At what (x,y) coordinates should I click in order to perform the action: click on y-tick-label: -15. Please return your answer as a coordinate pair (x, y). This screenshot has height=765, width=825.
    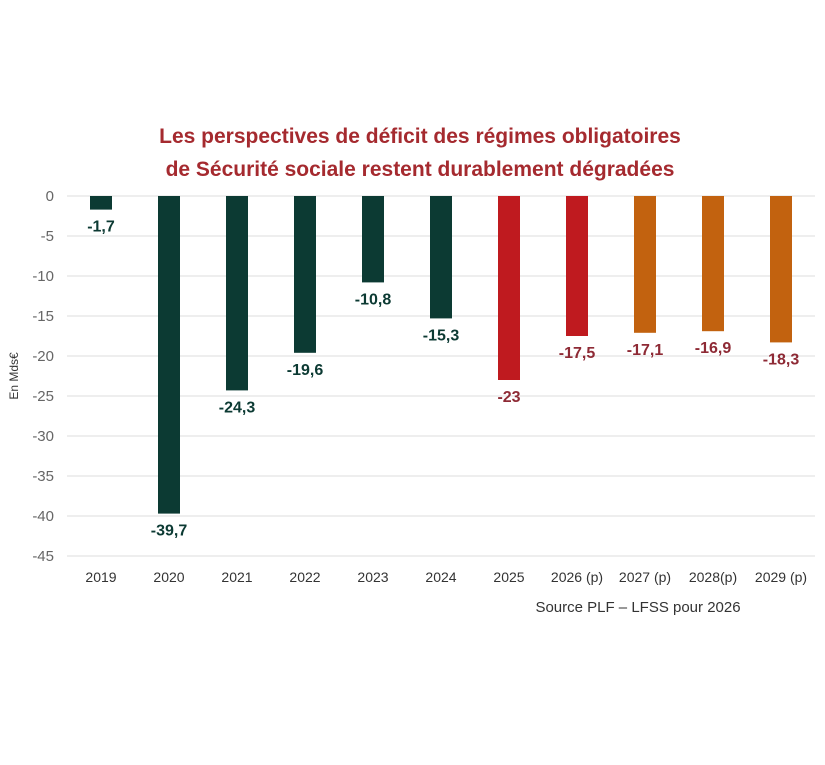
    Looking at the image, I should click on (43, 316).